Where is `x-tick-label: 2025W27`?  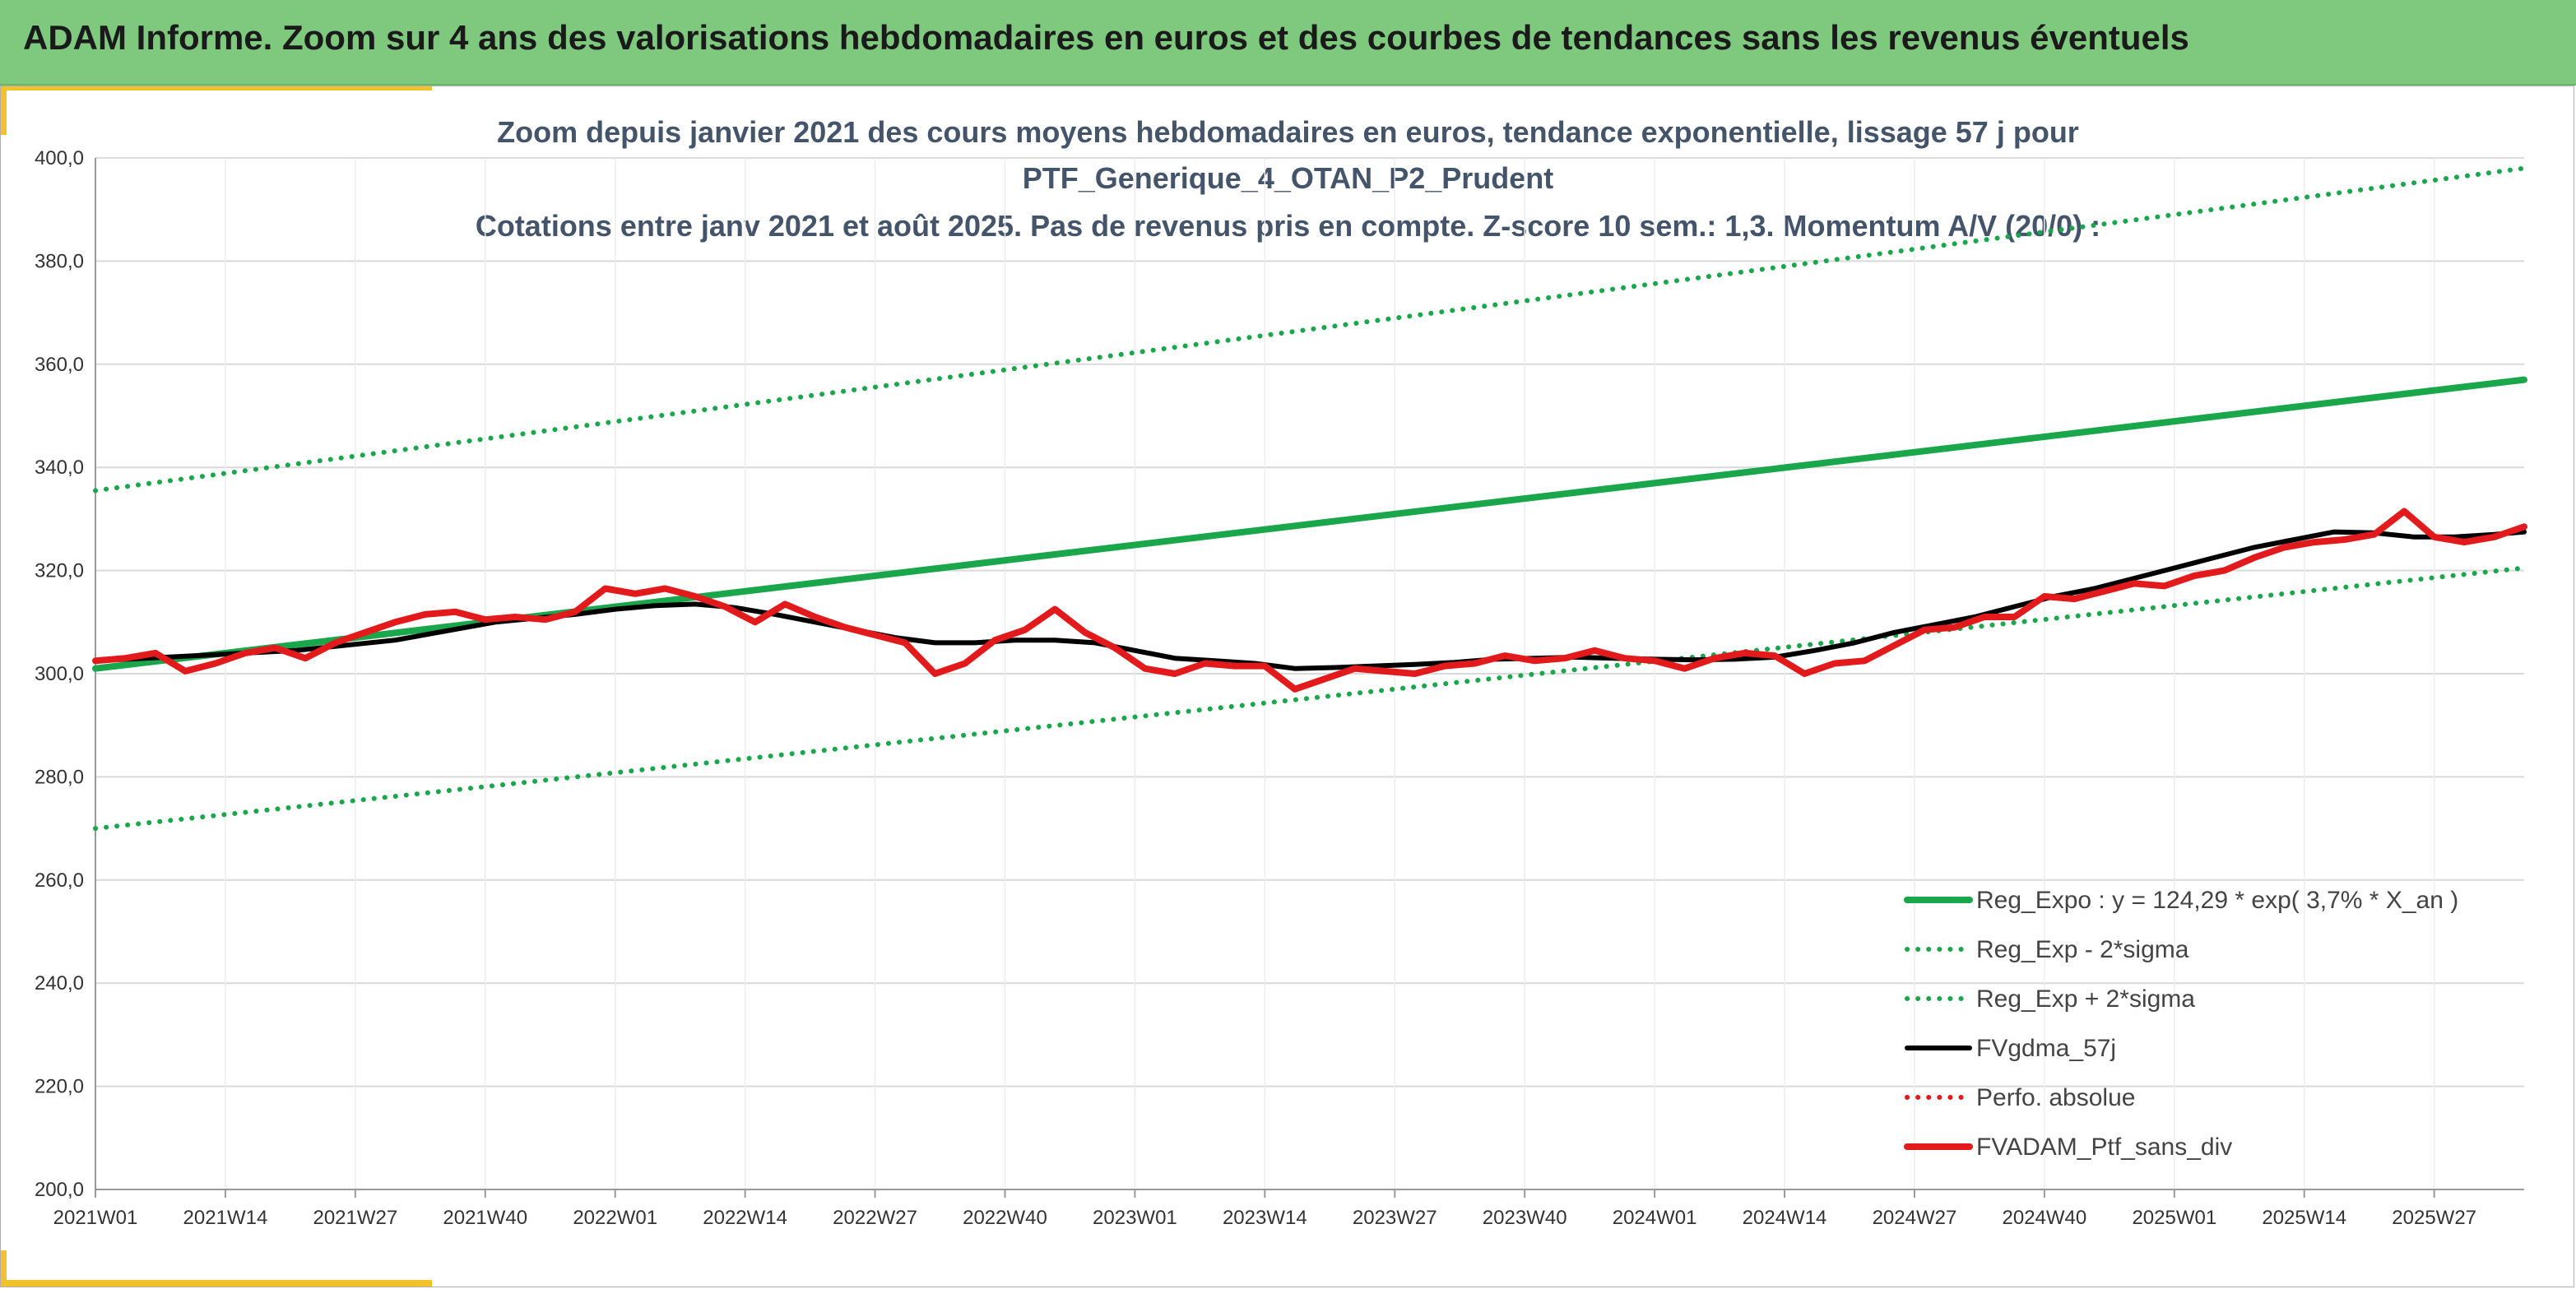
x-tick-label: 2025W27 is located at coordinates (2434, 1218).